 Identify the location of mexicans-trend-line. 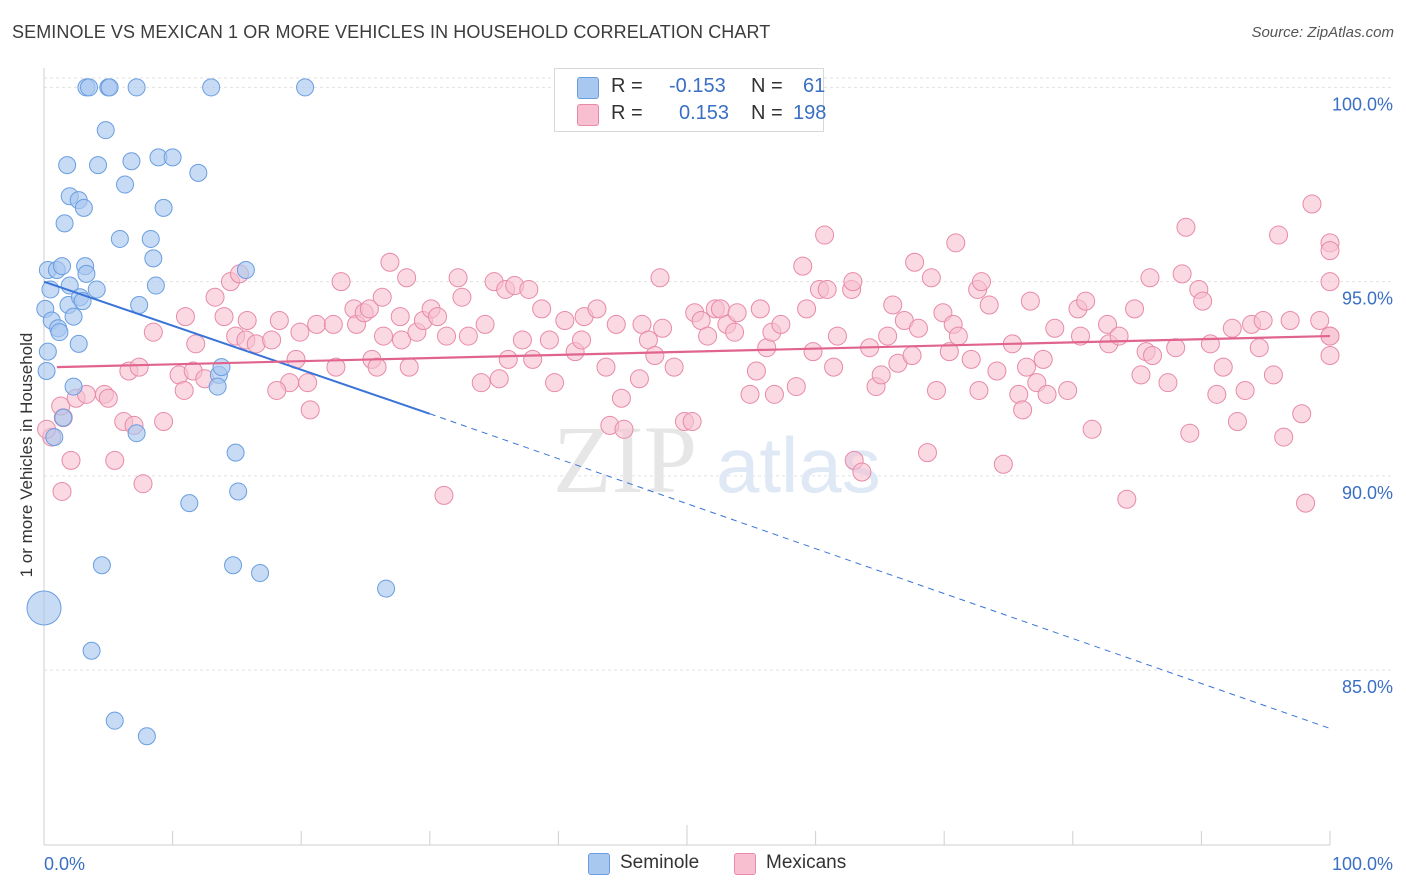
(693, 351).